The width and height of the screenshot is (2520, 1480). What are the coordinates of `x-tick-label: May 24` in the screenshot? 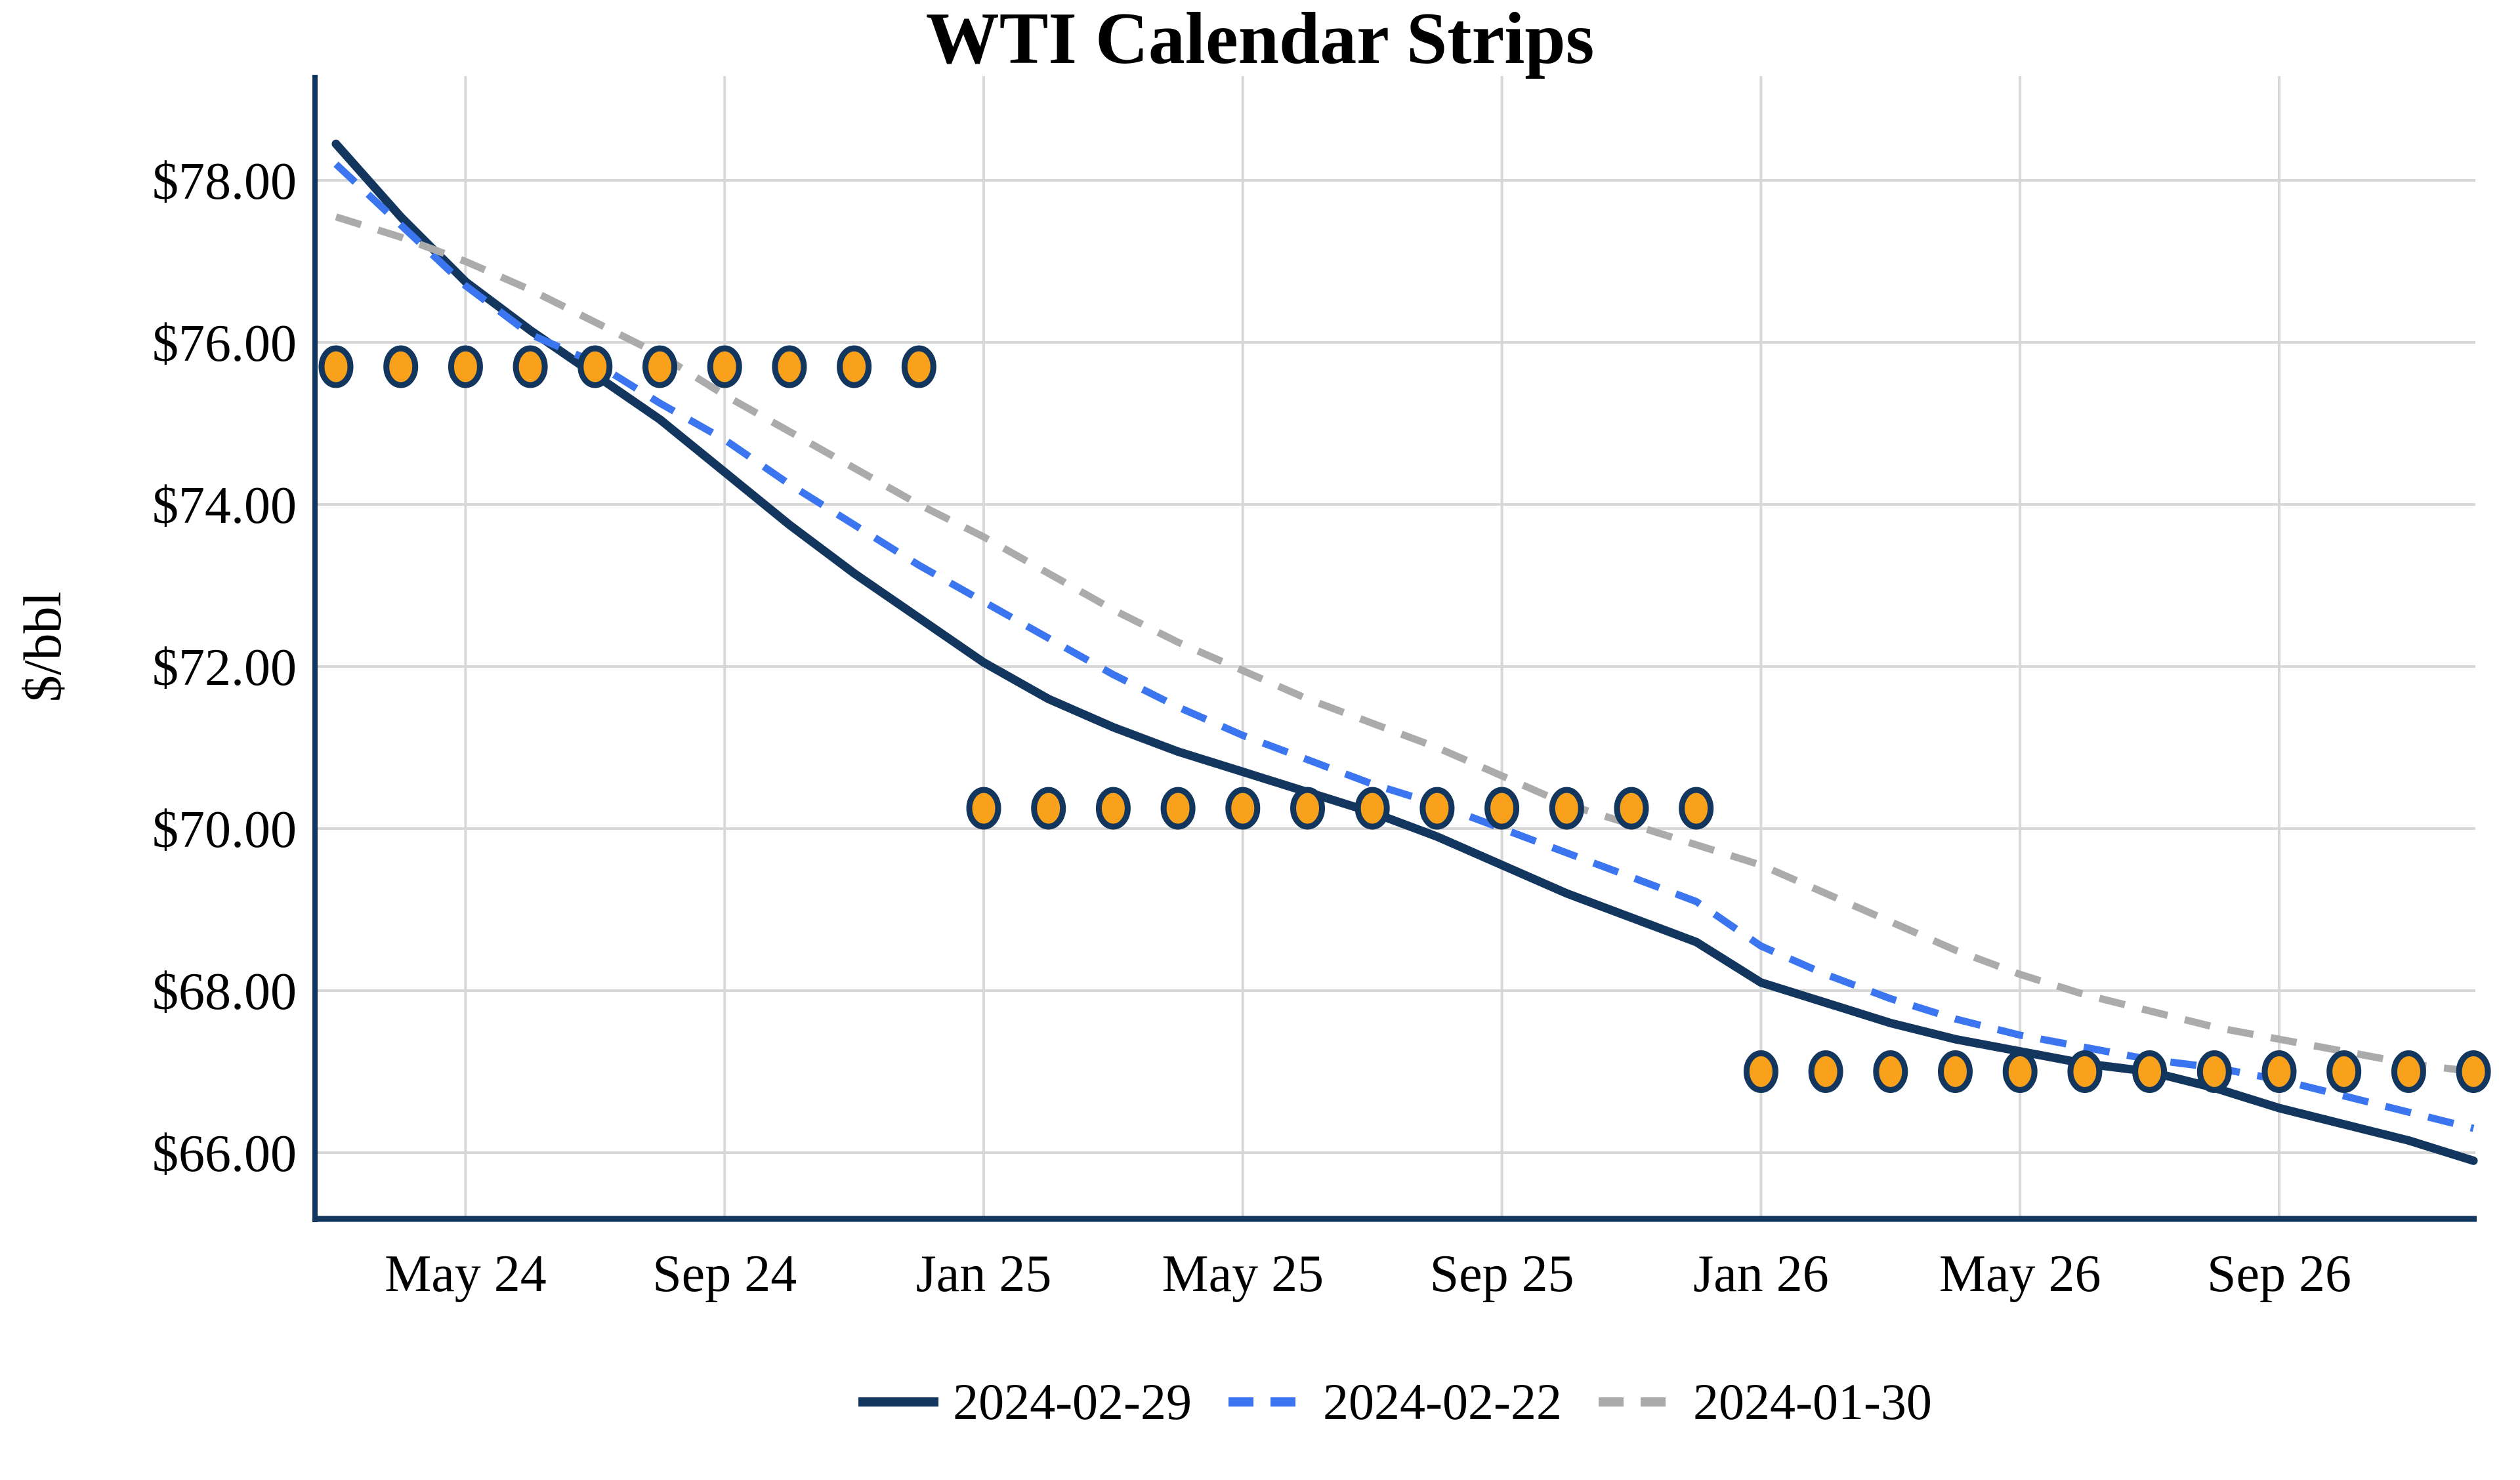 It's located at (466, 1274).